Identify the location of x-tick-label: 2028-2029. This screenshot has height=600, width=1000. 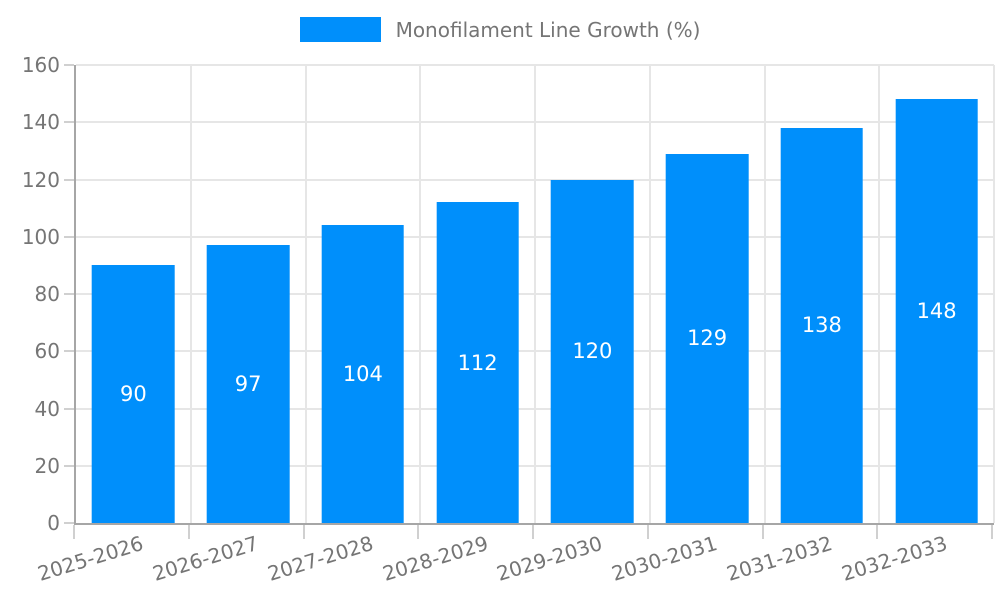
(435, 558).